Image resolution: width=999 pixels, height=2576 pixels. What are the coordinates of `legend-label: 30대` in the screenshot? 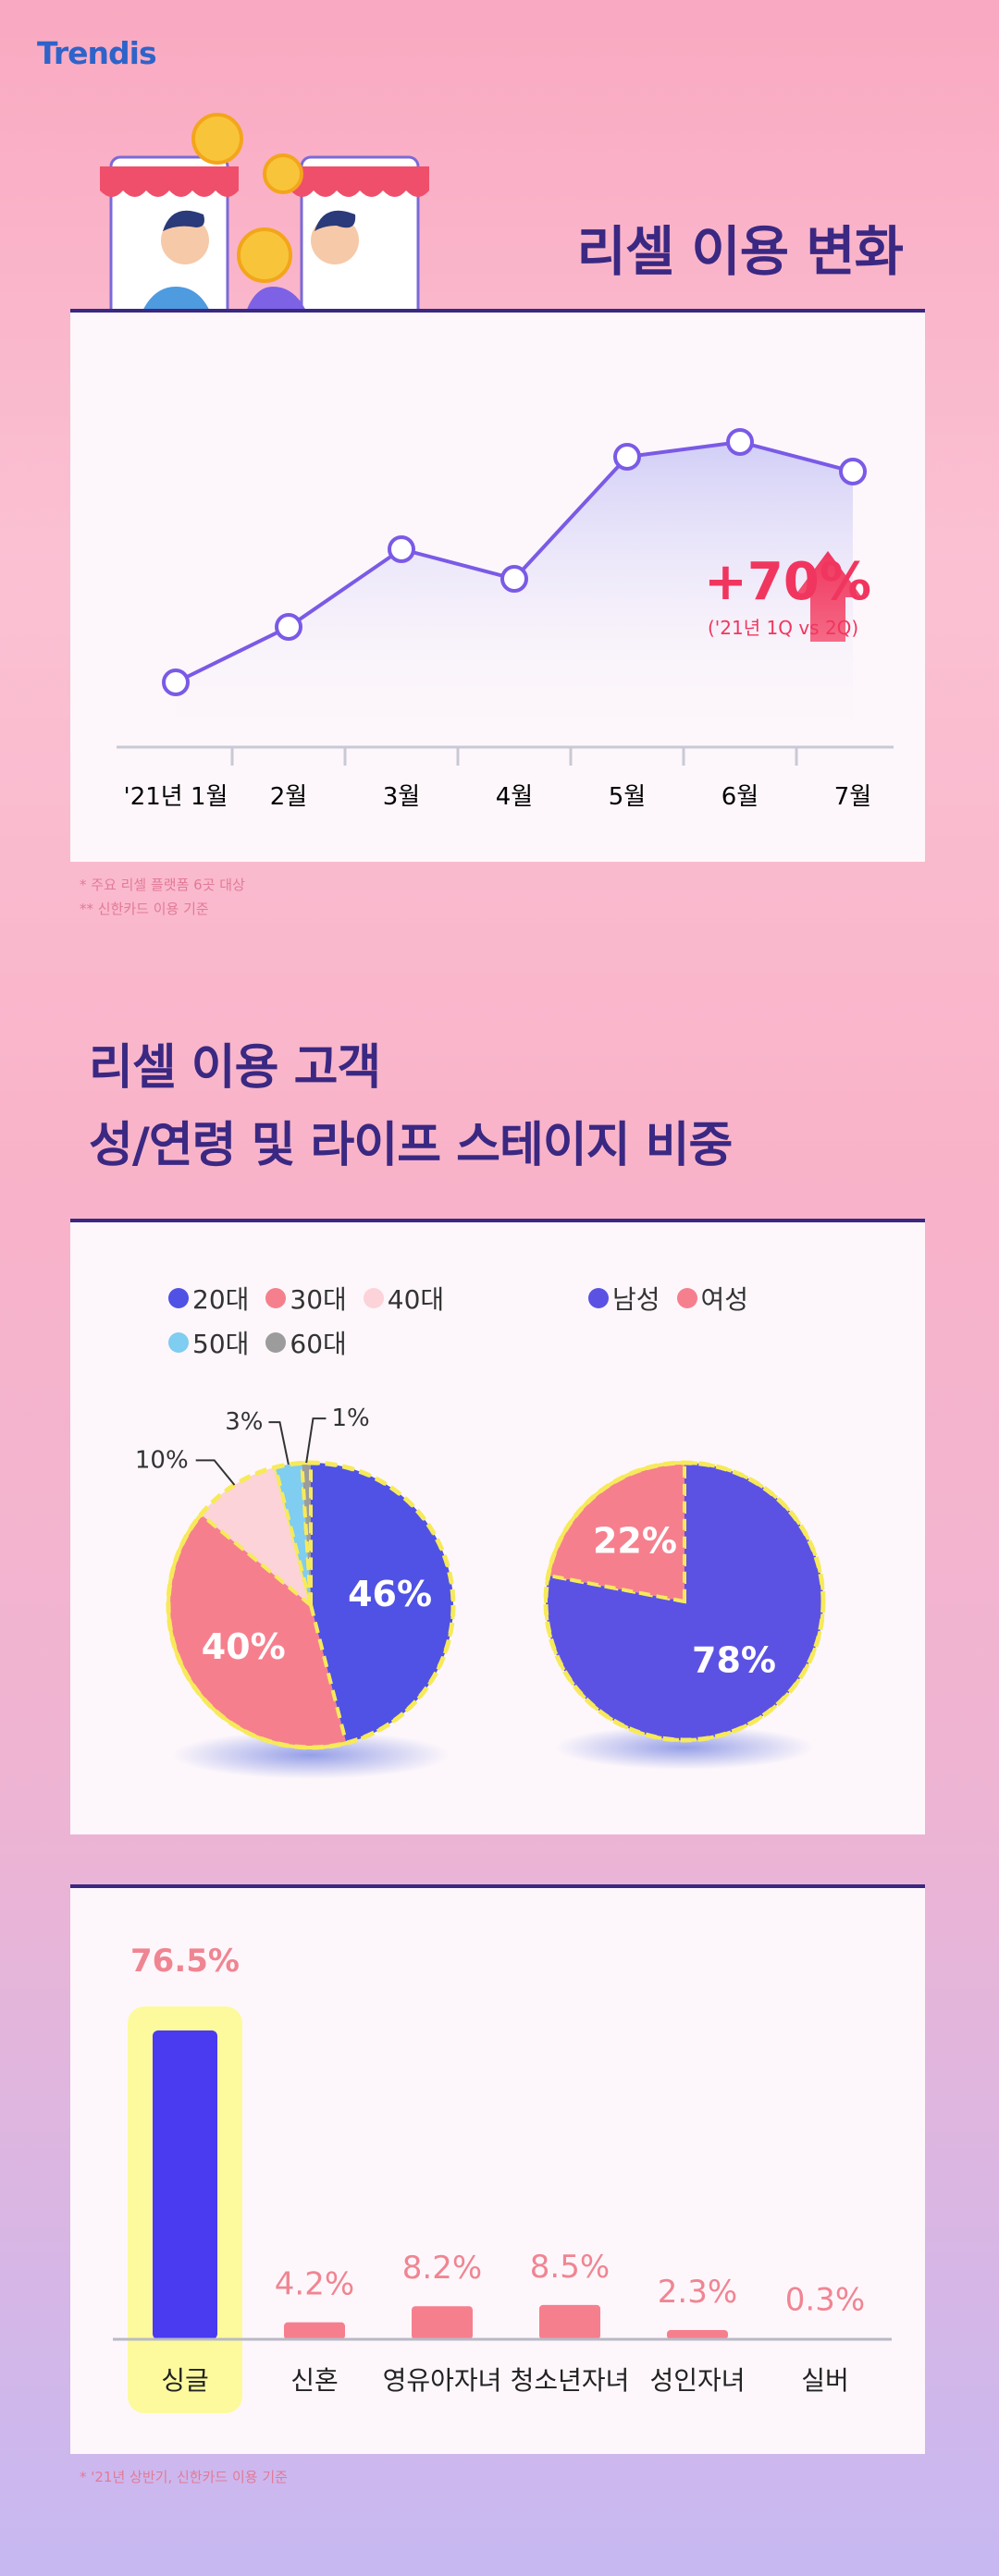 It's located at (318, 1299).